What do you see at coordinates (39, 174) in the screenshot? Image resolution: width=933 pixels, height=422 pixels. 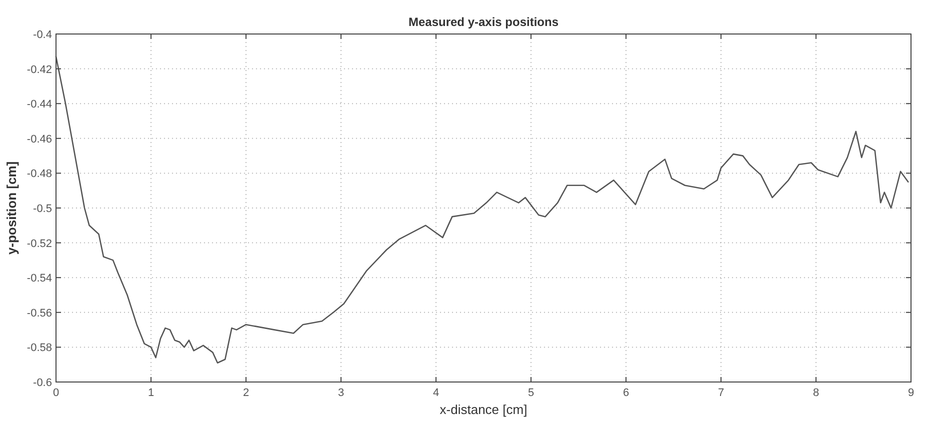 I see `y-tick-label: -0.48` at bounding box center [39, 174].